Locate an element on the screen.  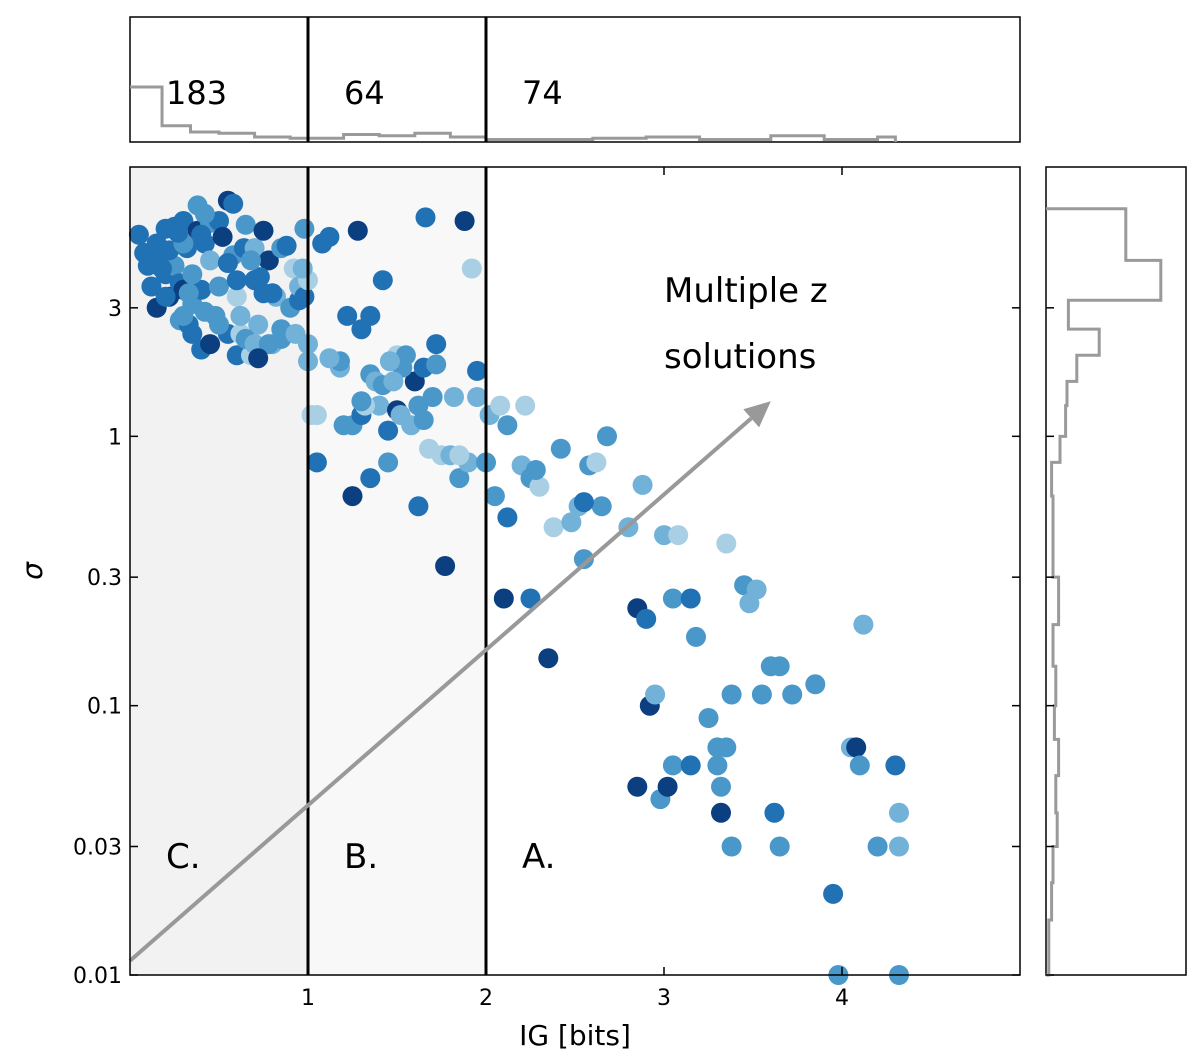
x-tick-label: 3 is located at coordinates (664, 998).